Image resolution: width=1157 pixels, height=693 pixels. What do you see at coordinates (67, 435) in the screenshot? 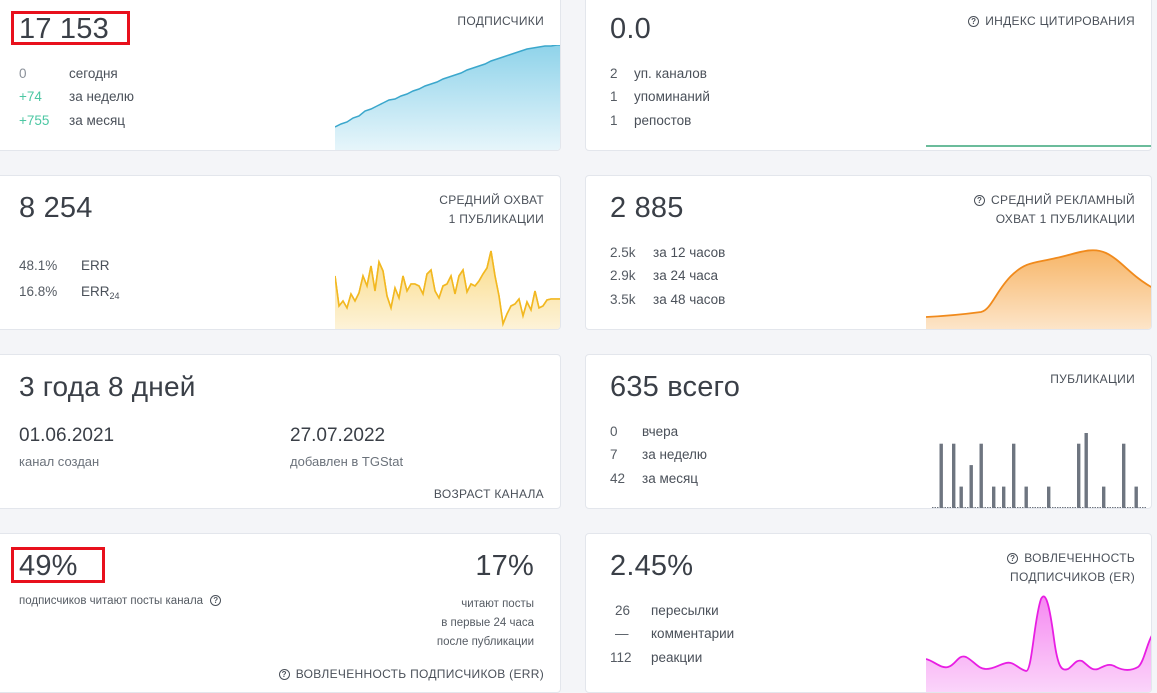
I see `created-date: 01.06.2021` at bounding box center [67, 435].